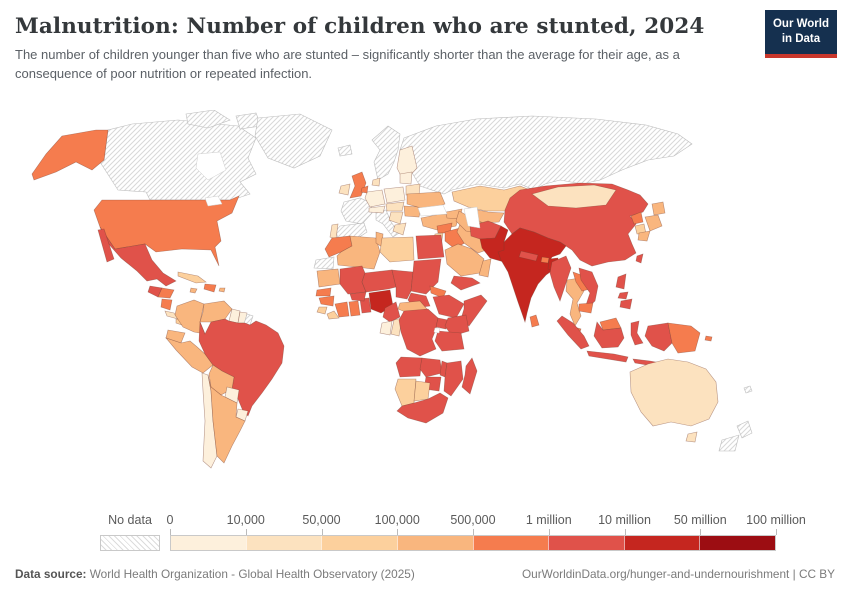 This screenshot has height=600, width=850. I want to click on country-venezuela, so click(216, 311).